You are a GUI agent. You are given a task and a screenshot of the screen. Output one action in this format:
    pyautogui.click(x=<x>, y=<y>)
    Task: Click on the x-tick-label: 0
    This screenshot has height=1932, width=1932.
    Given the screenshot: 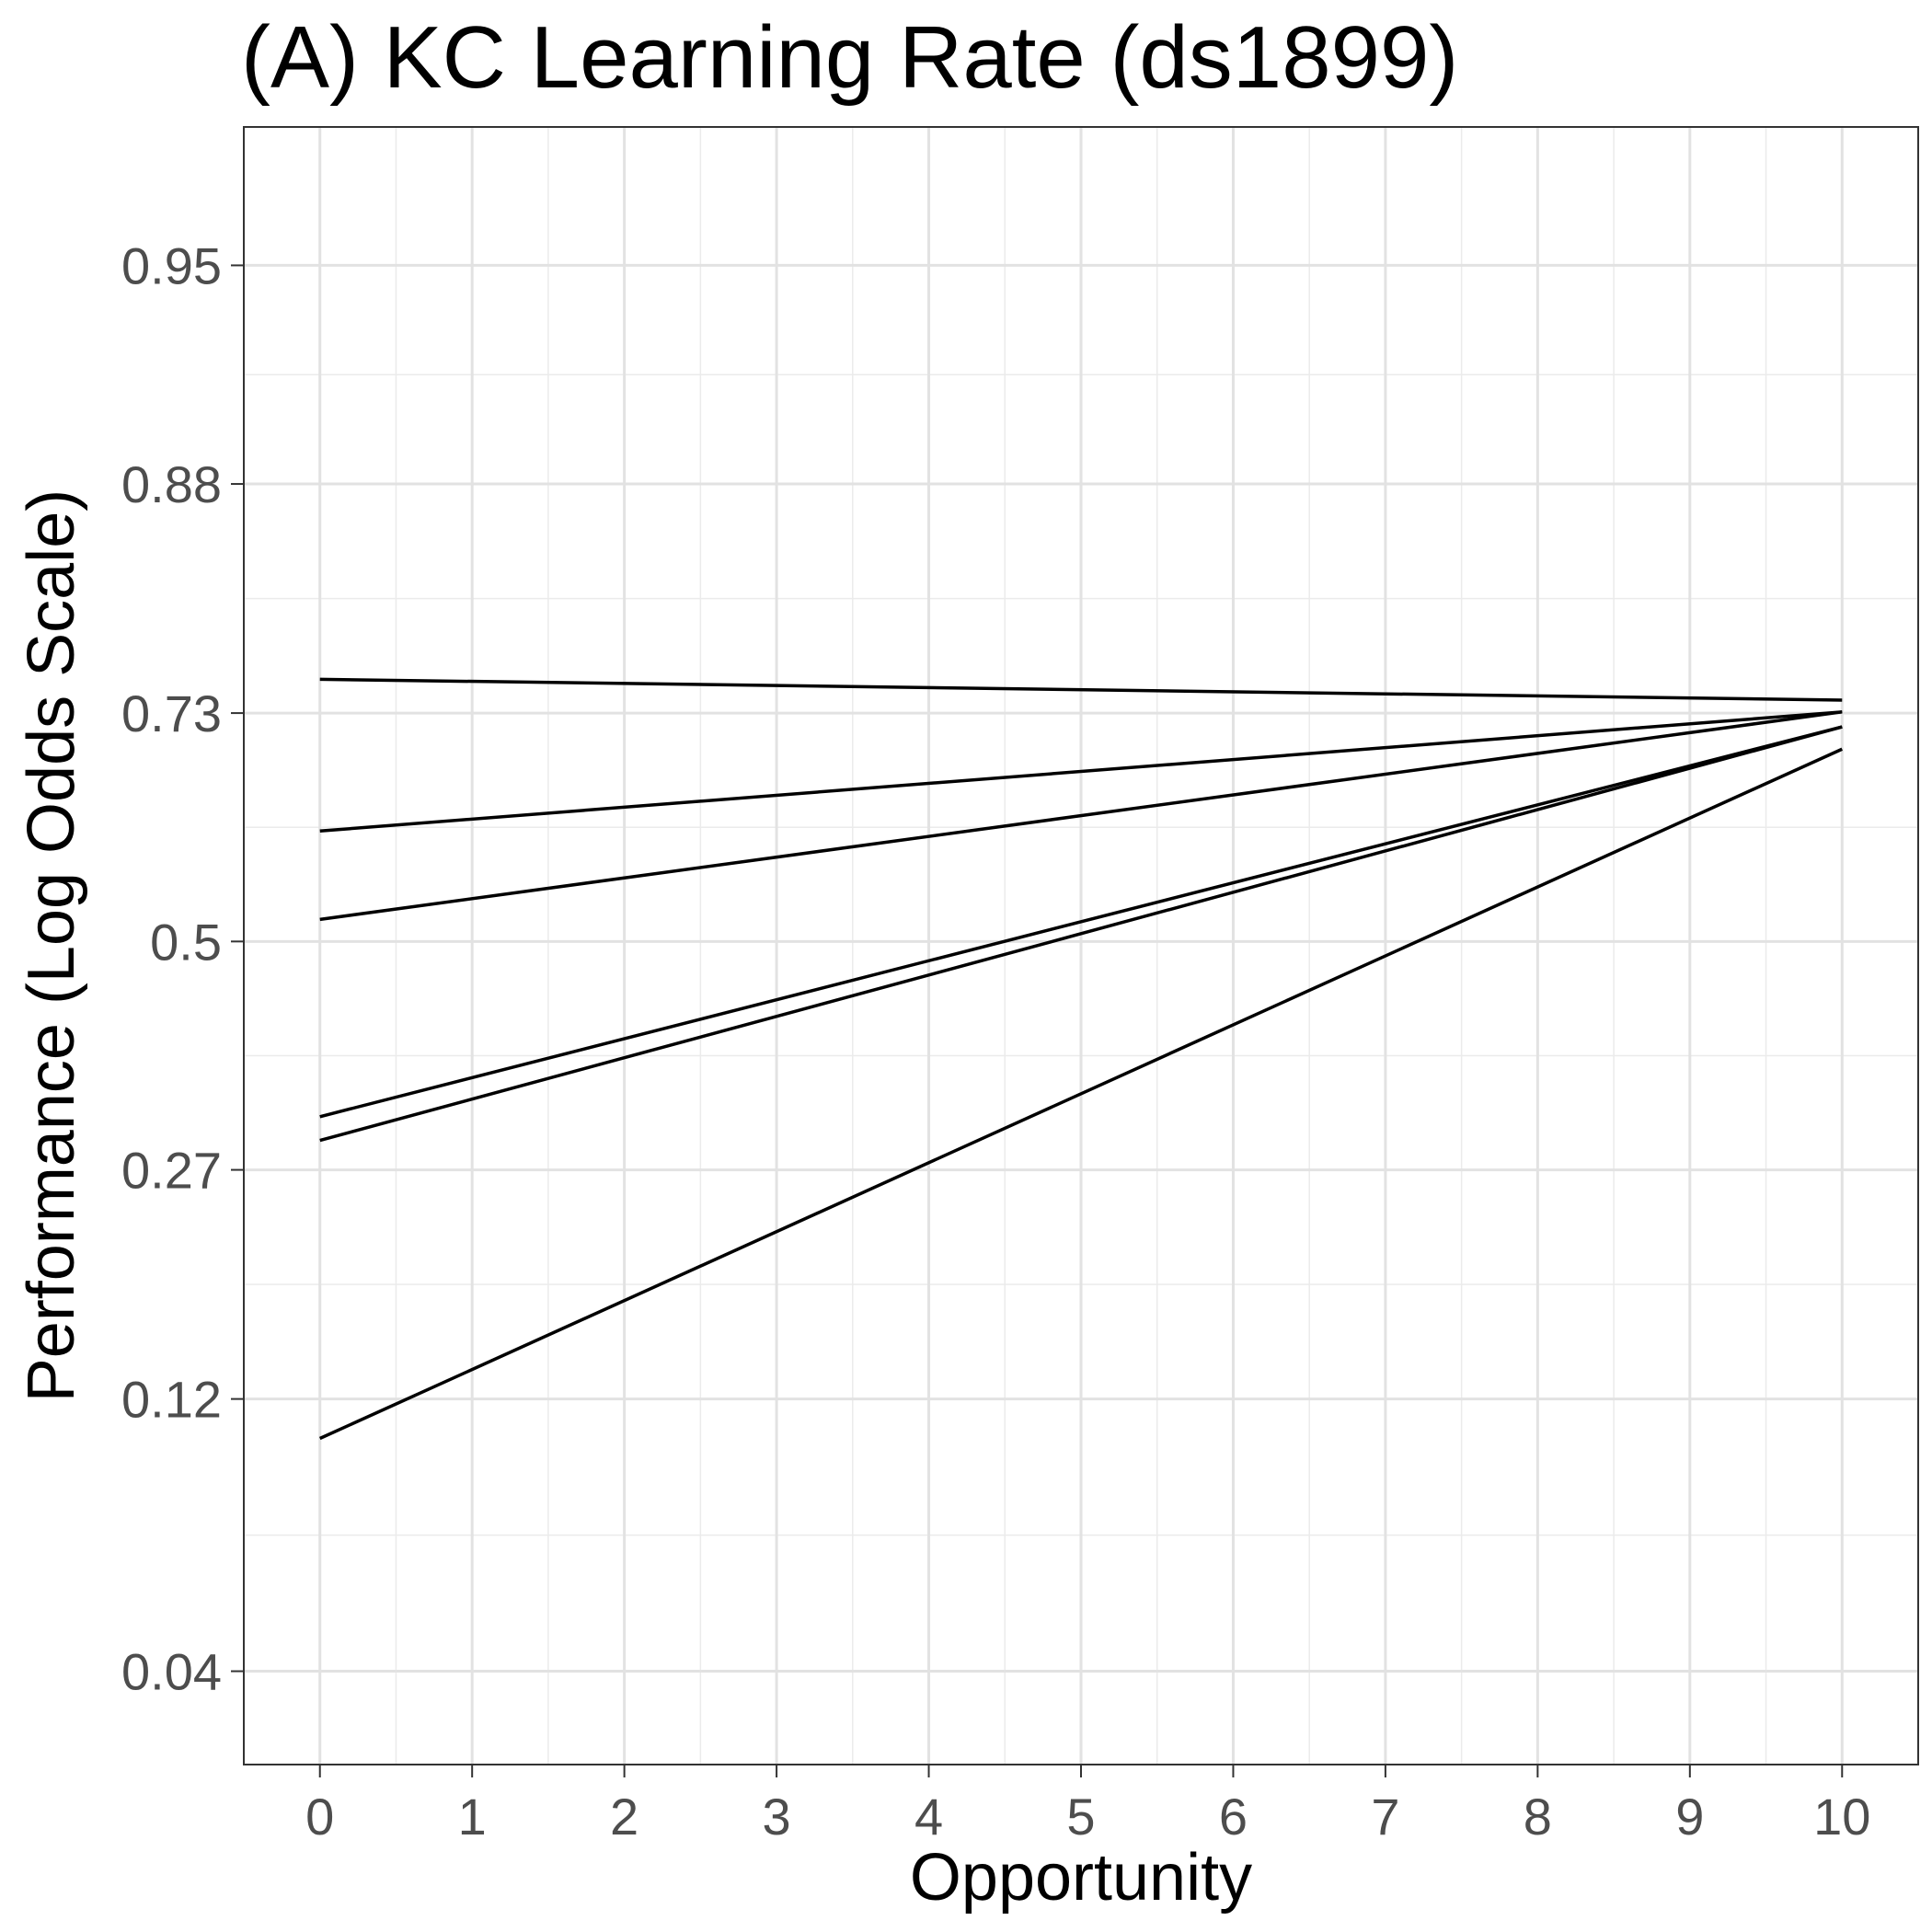 What is the action you would take?
    pyautogui.click(x=319, y=1817)
    